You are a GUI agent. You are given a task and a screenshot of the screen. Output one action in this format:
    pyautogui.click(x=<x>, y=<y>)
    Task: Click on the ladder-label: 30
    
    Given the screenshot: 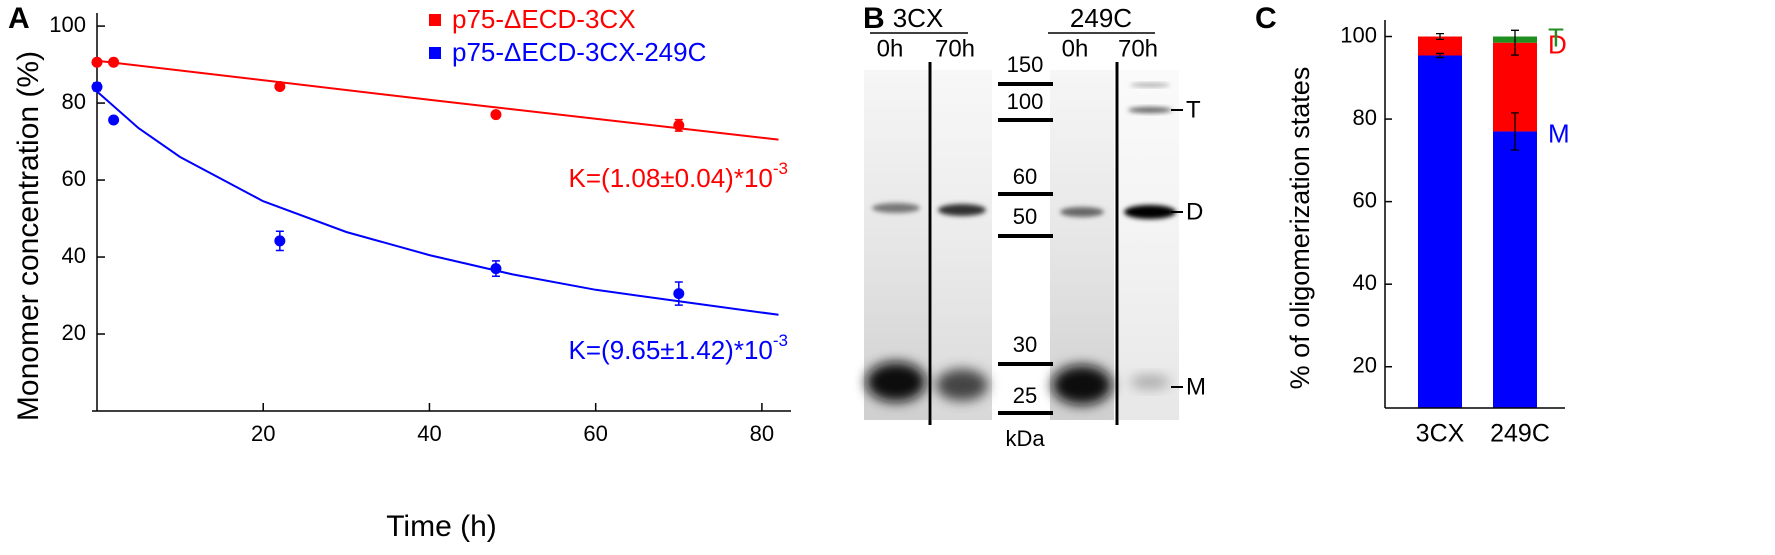 What is the action you would take?
    pyautogui.click(x=1025, y=344)
    